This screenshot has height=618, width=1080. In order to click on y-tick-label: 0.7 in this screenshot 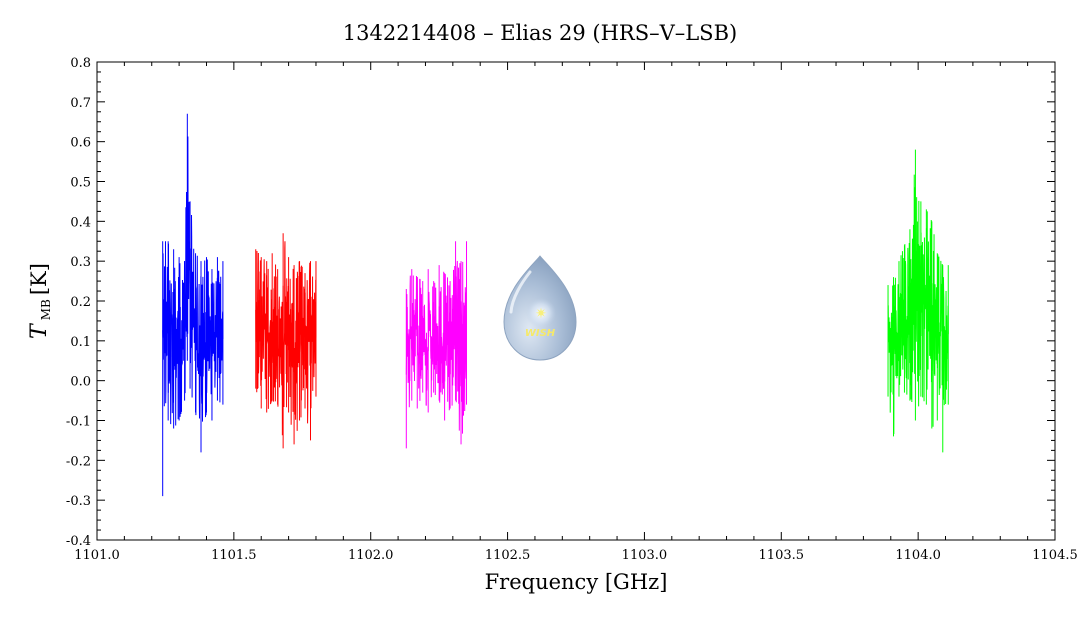, I will do `click(80, 103)`.